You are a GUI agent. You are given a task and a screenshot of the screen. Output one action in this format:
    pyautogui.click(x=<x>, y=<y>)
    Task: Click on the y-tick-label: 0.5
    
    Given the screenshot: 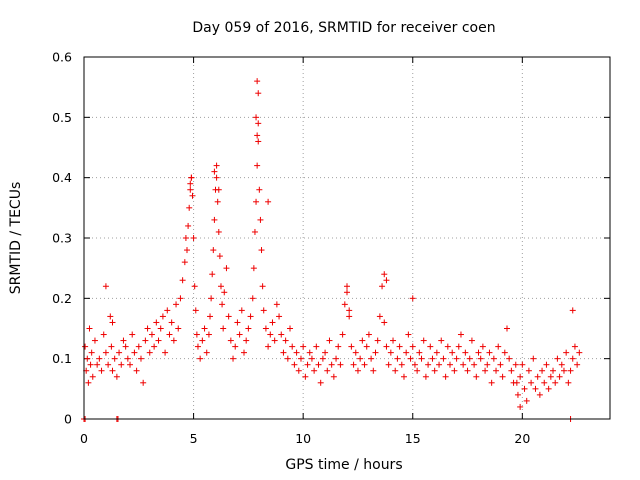 What is the action you would take?
    pyautogui.click(x=62, y=117)
    